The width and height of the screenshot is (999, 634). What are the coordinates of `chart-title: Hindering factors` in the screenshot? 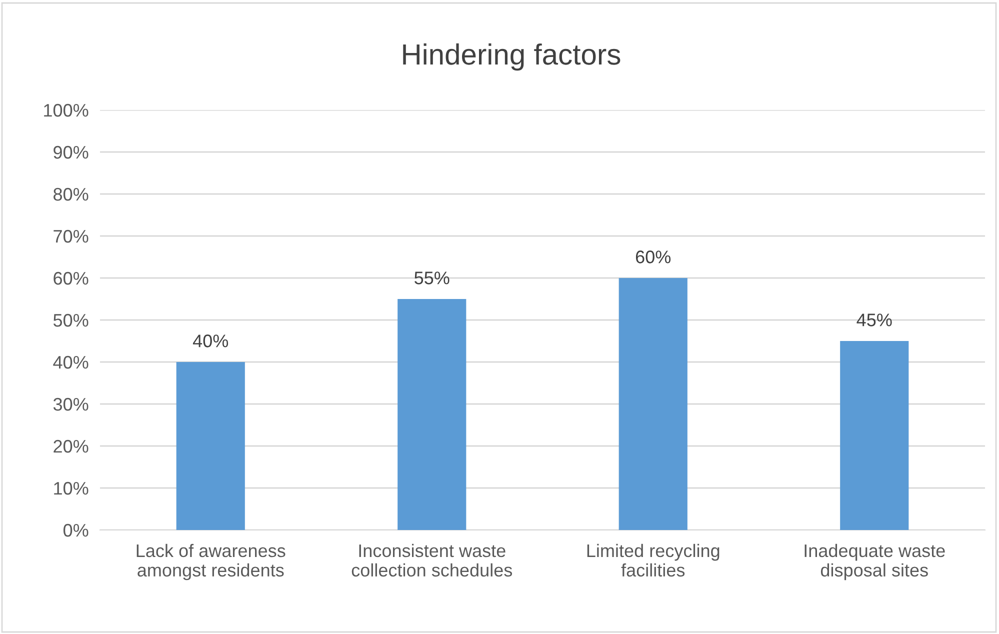 It's located at (511, 57).